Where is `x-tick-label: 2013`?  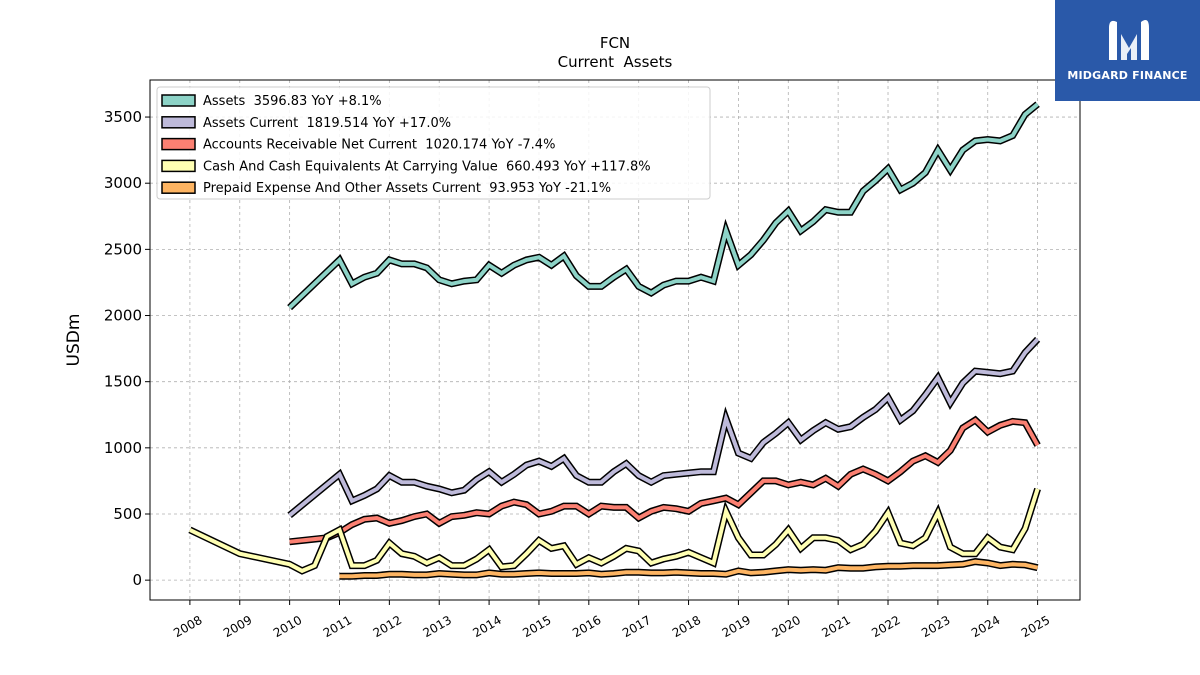
x-tick-label: 2013 is located at coordinates (436, 626).